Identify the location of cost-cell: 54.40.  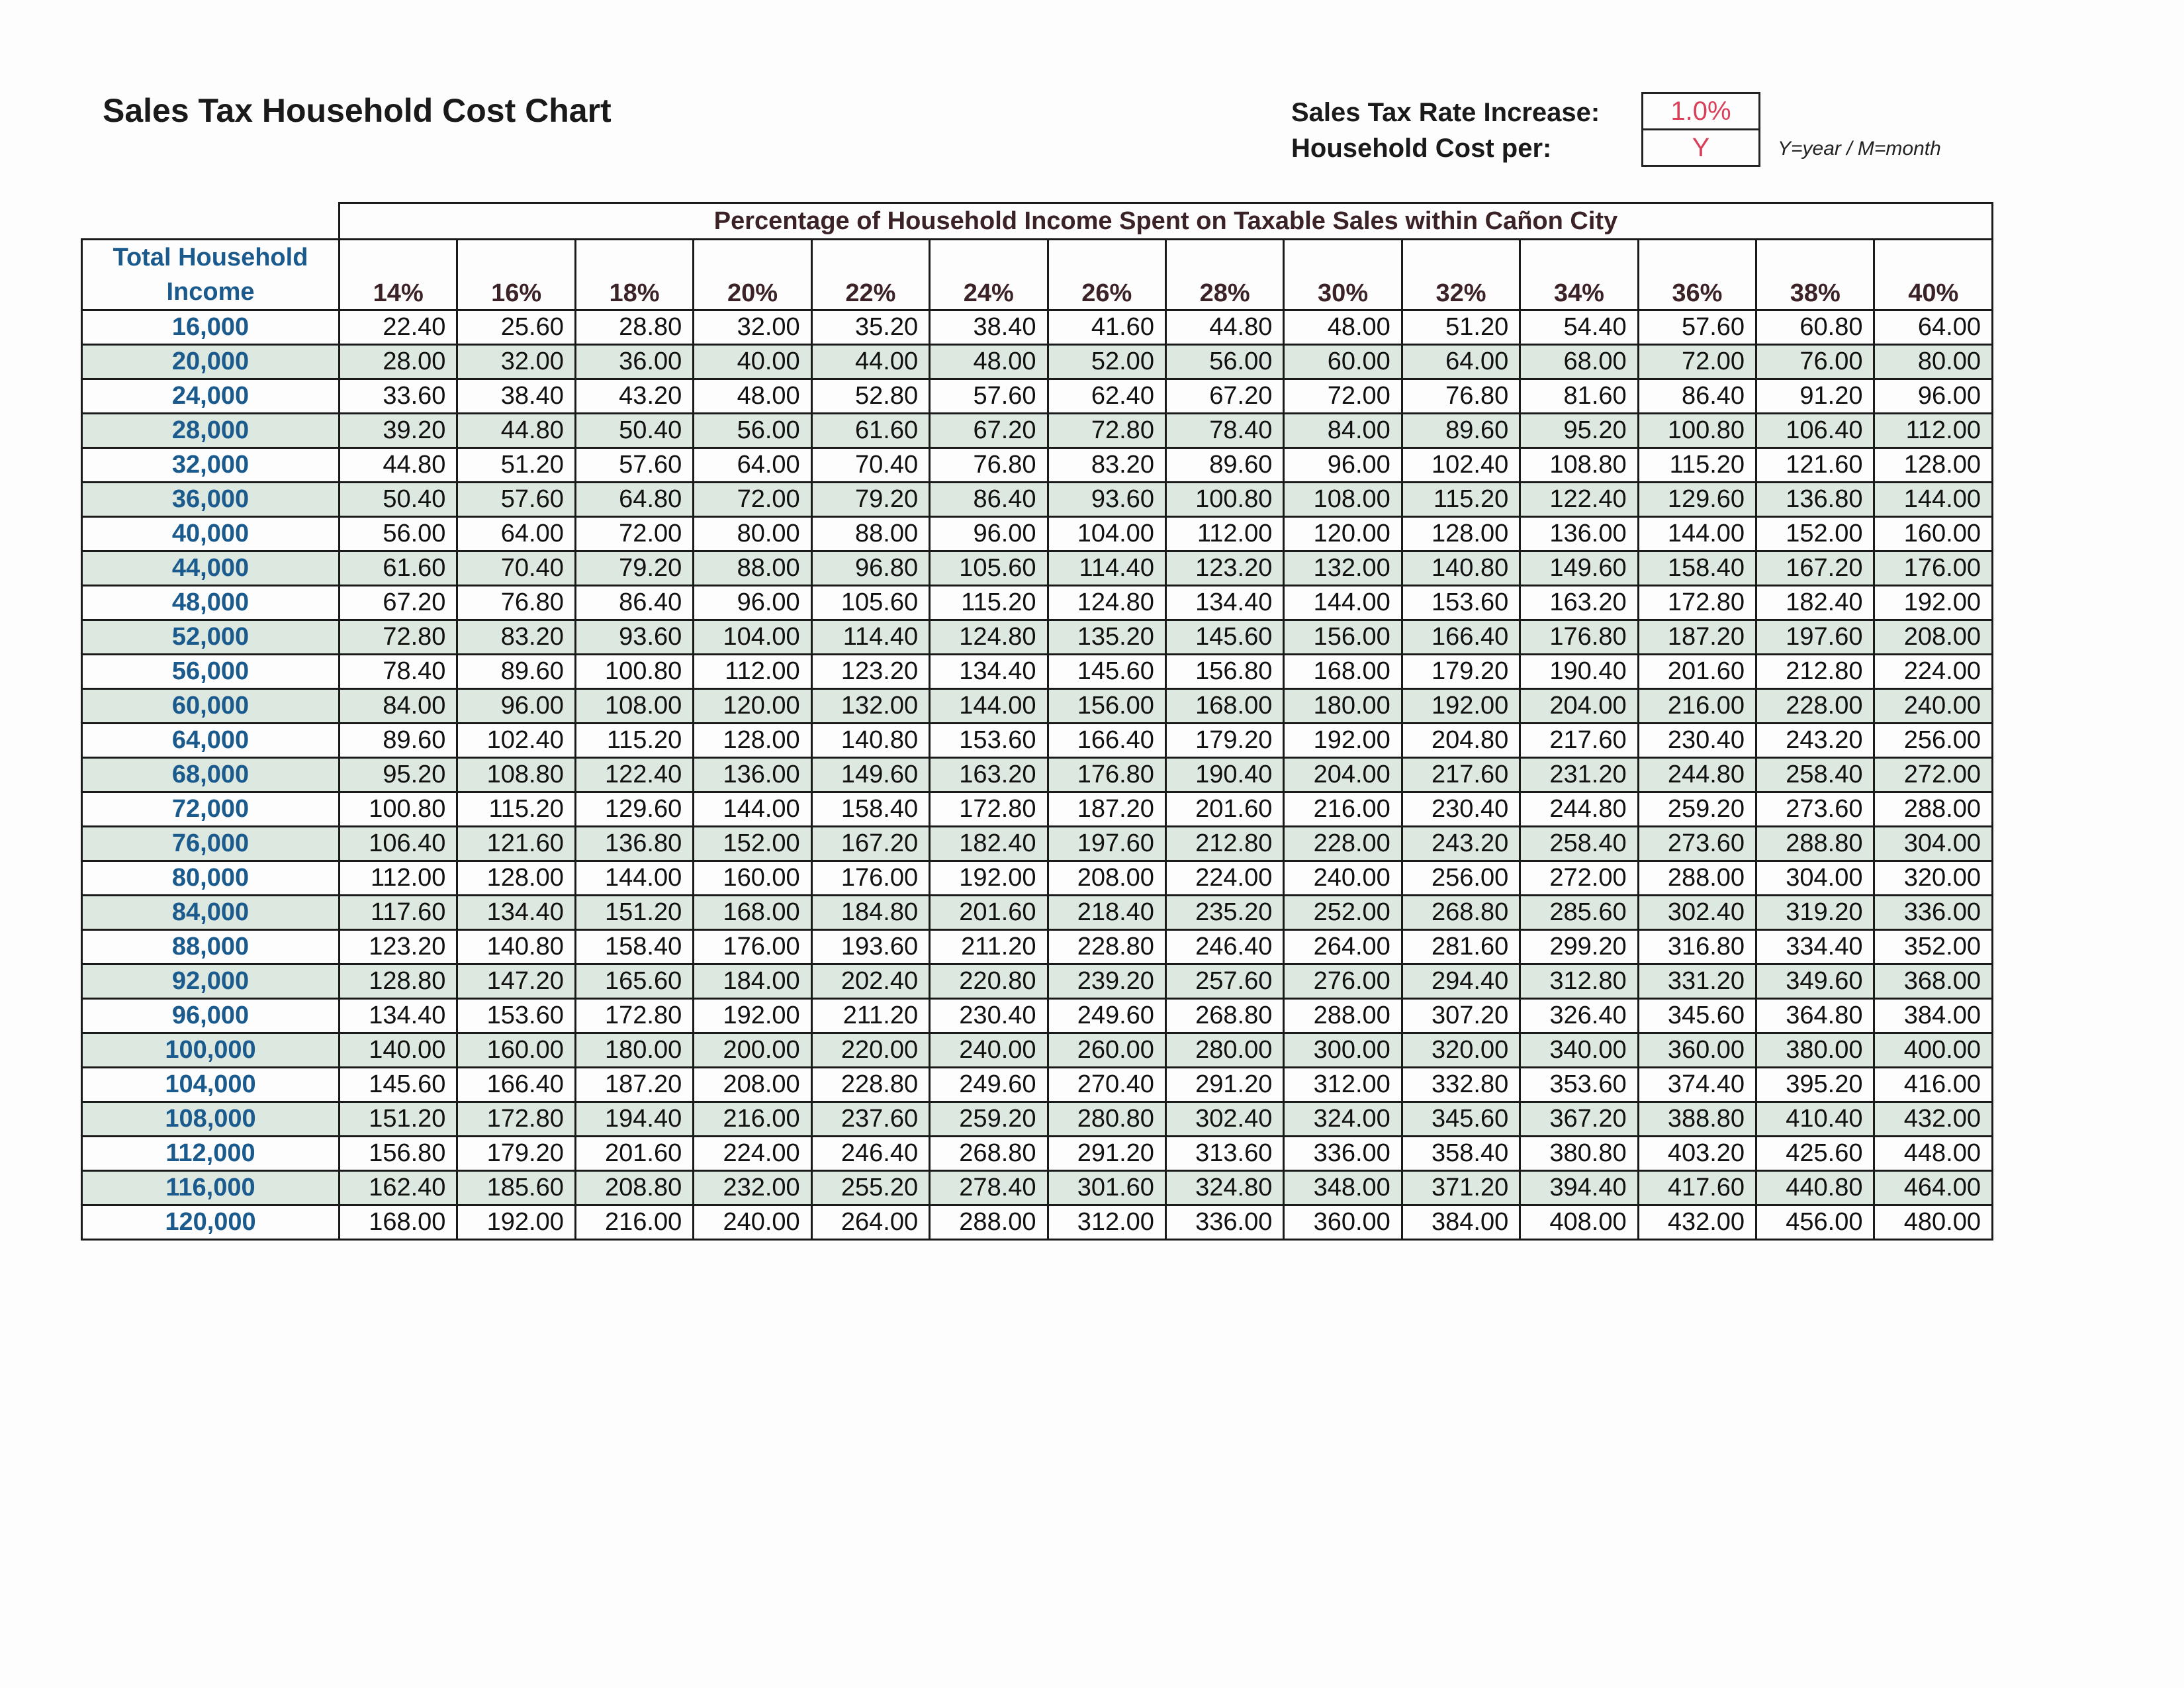
(1579, 327).